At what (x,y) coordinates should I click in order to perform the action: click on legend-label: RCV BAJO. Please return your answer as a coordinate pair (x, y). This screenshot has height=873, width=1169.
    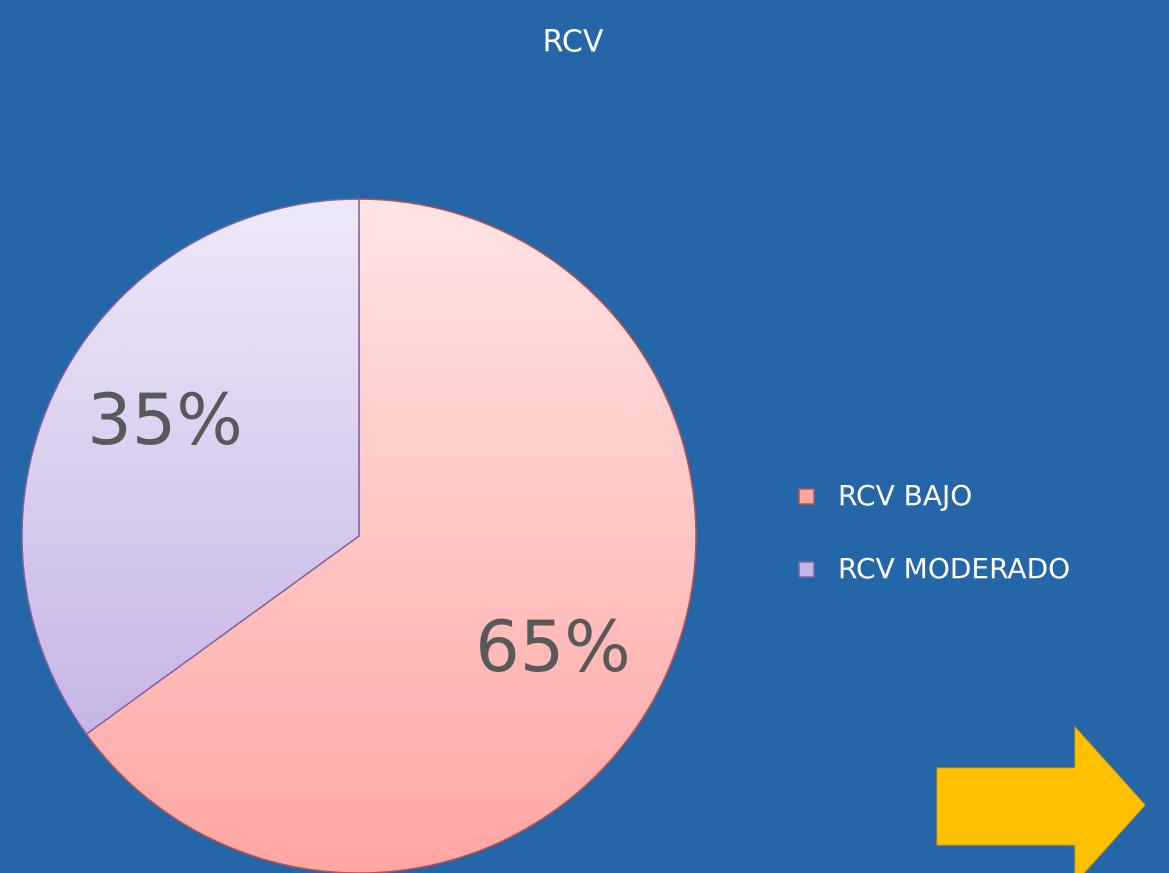
    Looking at the image, I should click on (905, 495).